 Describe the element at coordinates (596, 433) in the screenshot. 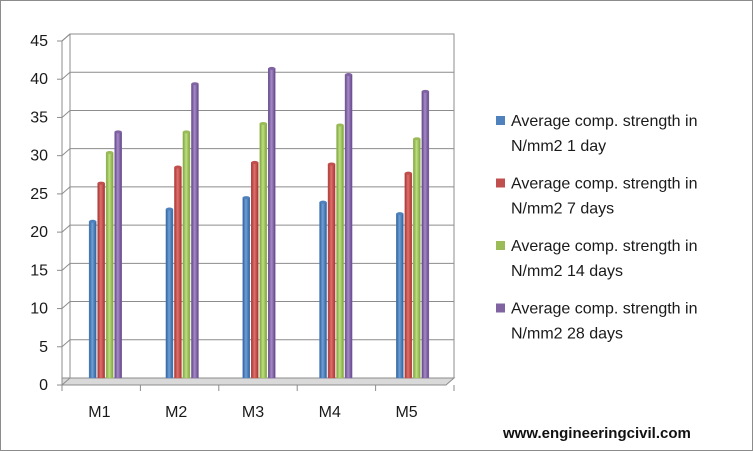

I see `watermark-text: www.engineeringcivil.com` at that location.